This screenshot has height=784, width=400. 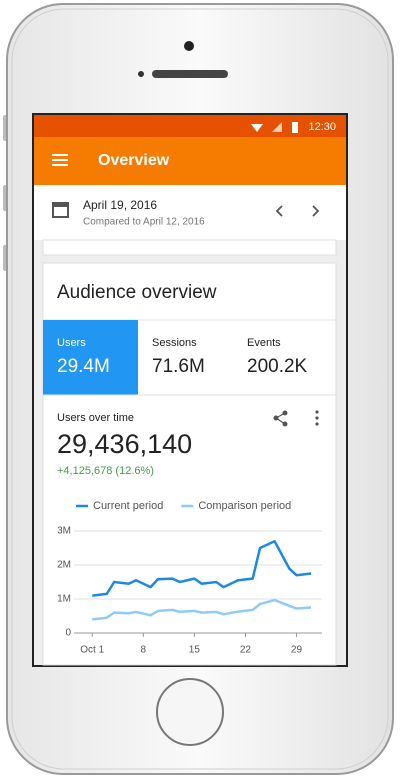 I want to click on app-title: Overview, so click(x=134, y=160).